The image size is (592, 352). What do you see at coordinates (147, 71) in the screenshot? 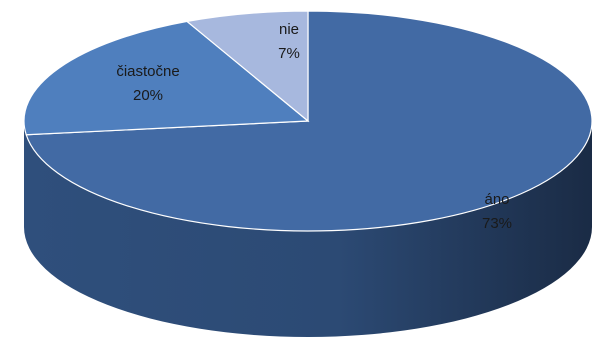
I see `slice-name-label: čiastočne` at bounding box center [147, 71].